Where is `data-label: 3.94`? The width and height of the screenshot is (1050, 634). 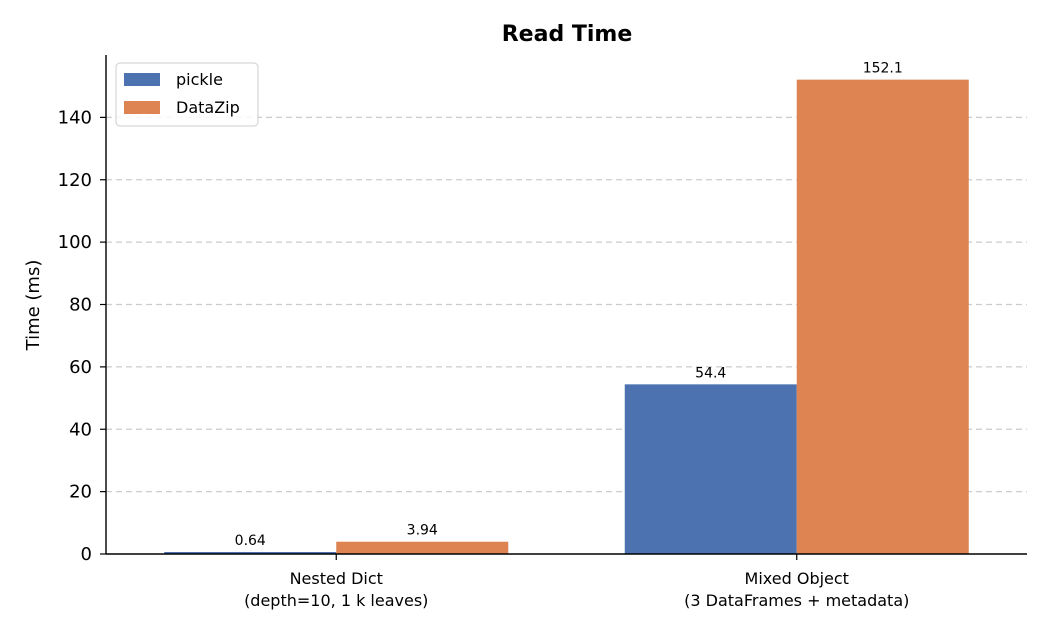 data-label: 3.94 is located at coordinates (422, 531).